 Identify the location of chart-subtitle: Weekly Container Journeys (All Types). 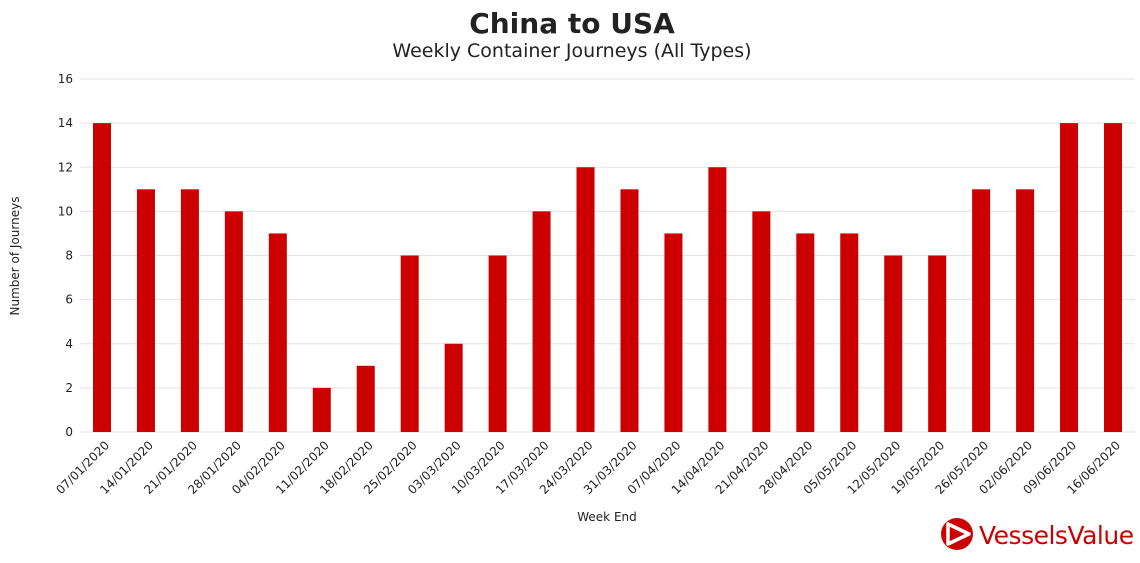
(571, 51).